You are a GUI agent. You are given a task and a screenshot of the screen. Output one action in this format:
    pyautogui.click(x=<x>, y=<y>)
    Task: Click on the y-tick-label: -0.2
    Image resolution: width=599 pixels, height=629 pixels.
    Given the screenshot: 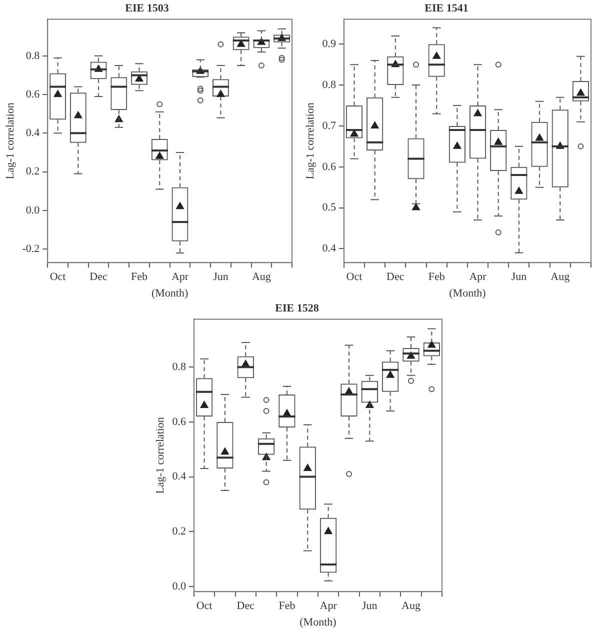 What is the action you would take?
    pyautogui.click(x=31, y=248)
    